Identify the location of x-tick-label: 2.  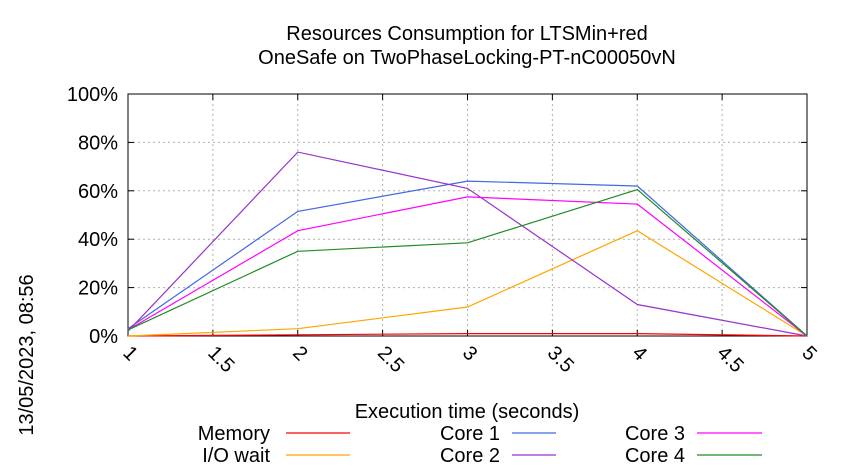
(299, 353).